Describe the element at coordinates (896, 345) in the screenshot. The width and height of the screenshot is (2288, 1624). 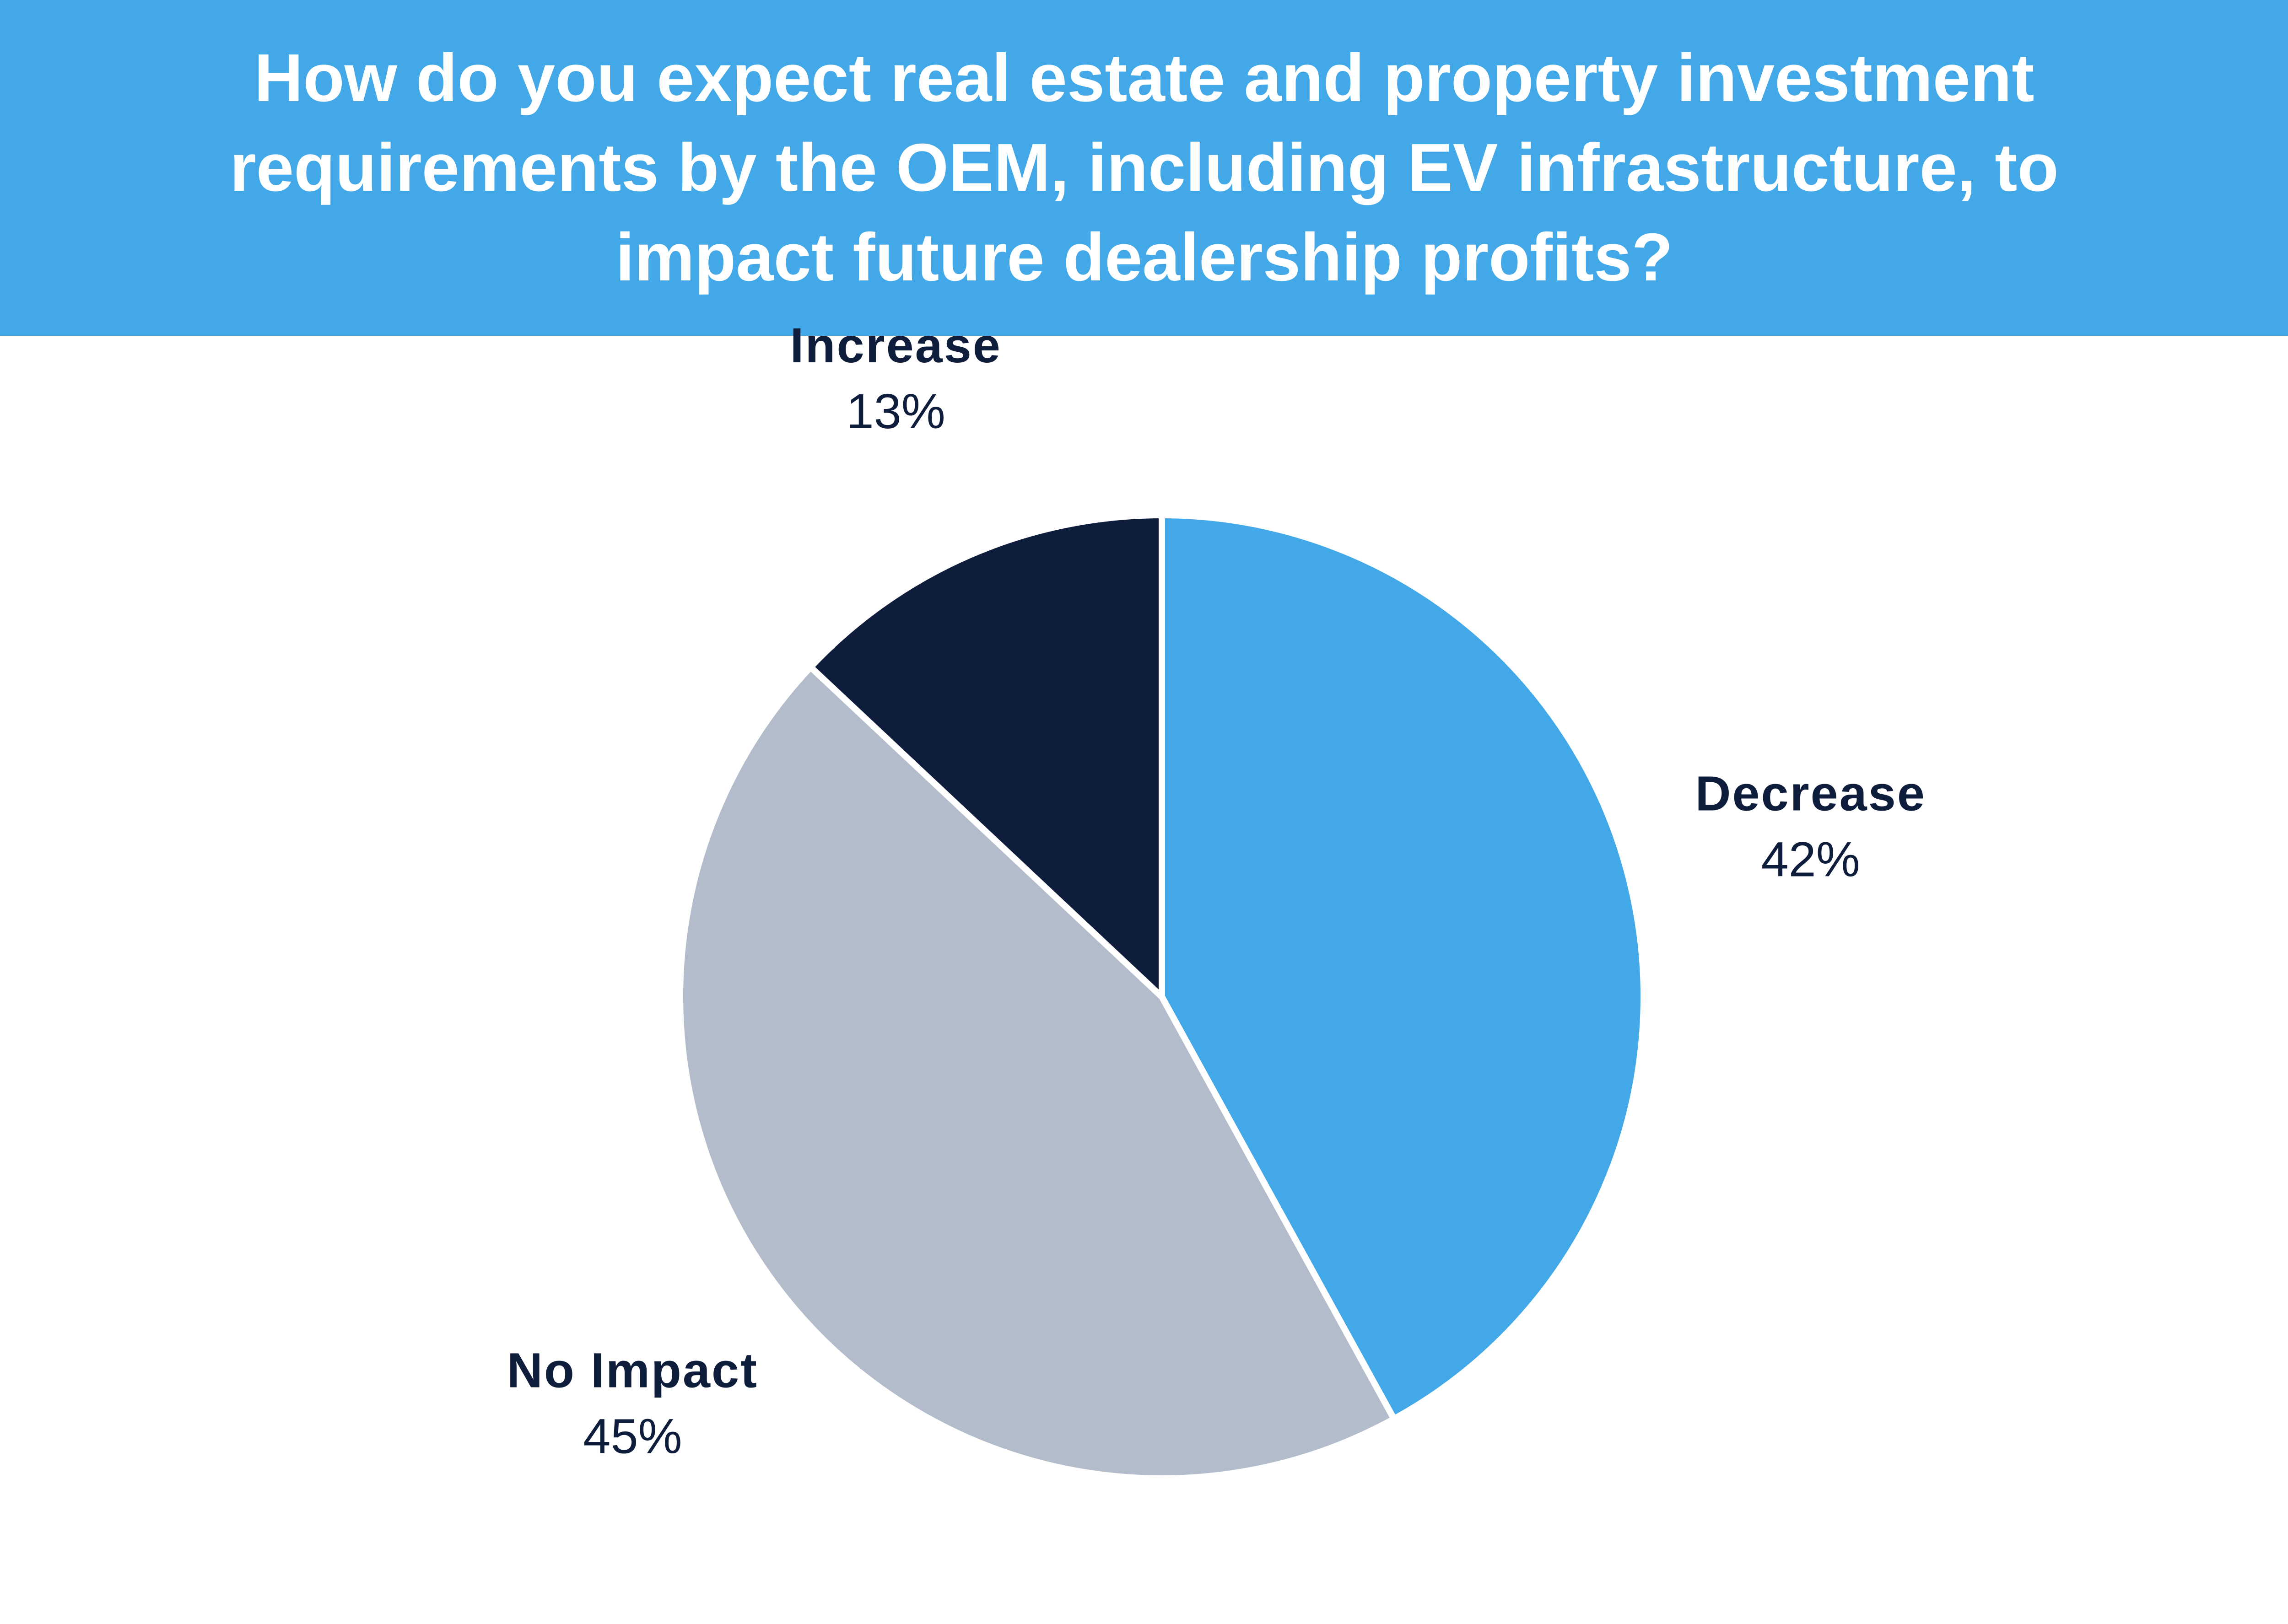
I see `slice-category-label: Increase` at that location.